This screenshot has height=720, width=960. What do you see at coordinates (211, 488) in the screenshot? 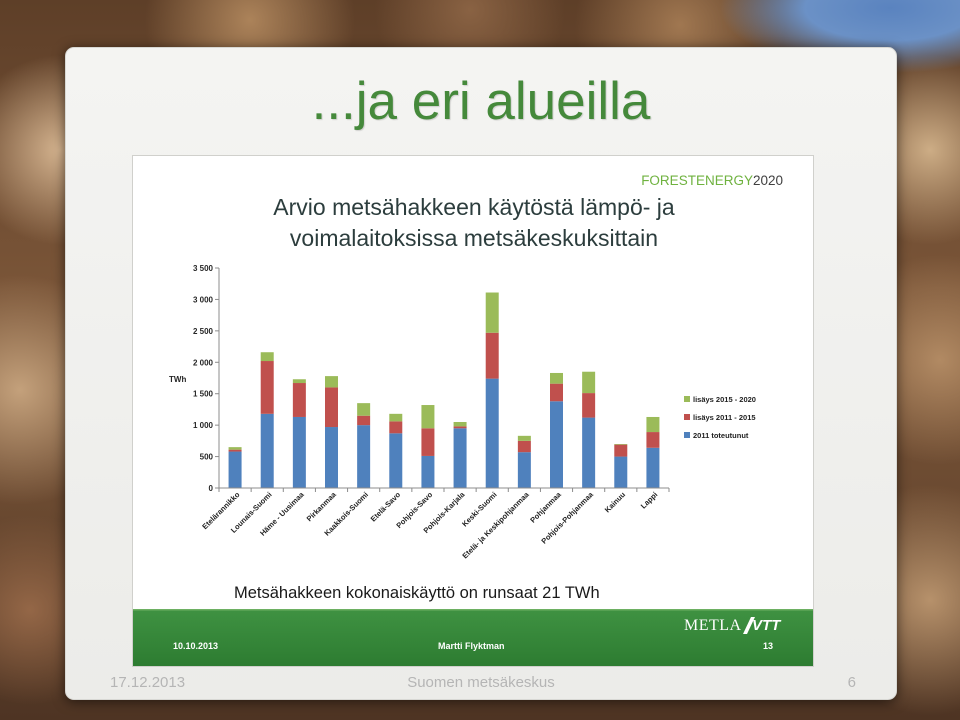
I see `y-tick-label: 0` at bounding box center [211, 488].